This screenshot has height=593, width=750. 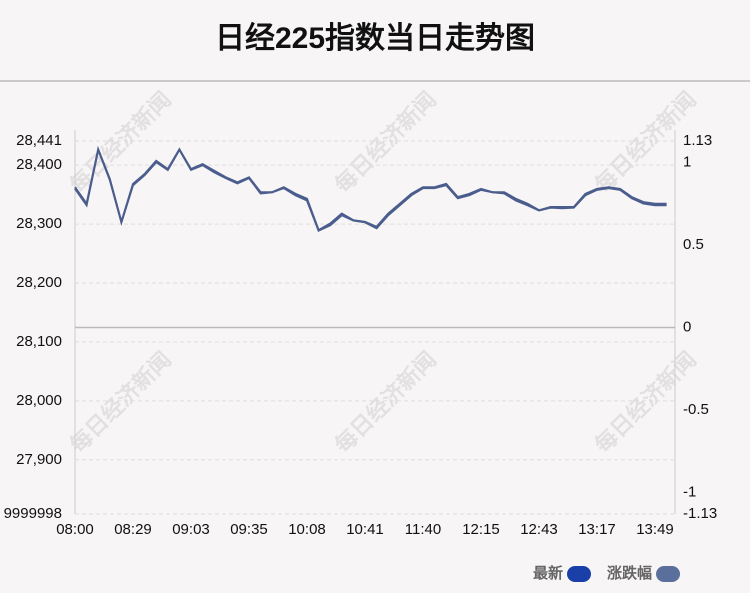 I want to click on y2-tick-label: 0, so click(x=687, y=326).